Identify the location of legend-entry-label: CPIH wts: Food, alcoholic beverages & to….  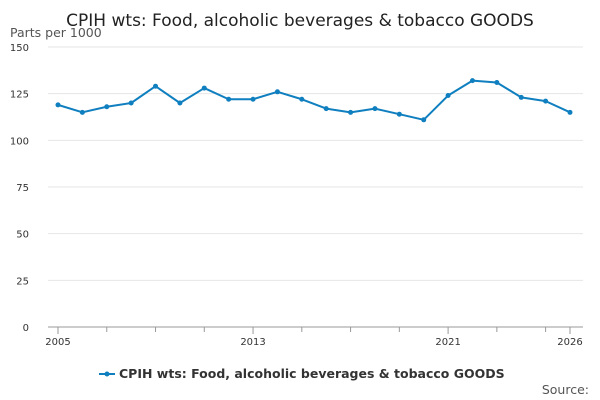
(312, 373).